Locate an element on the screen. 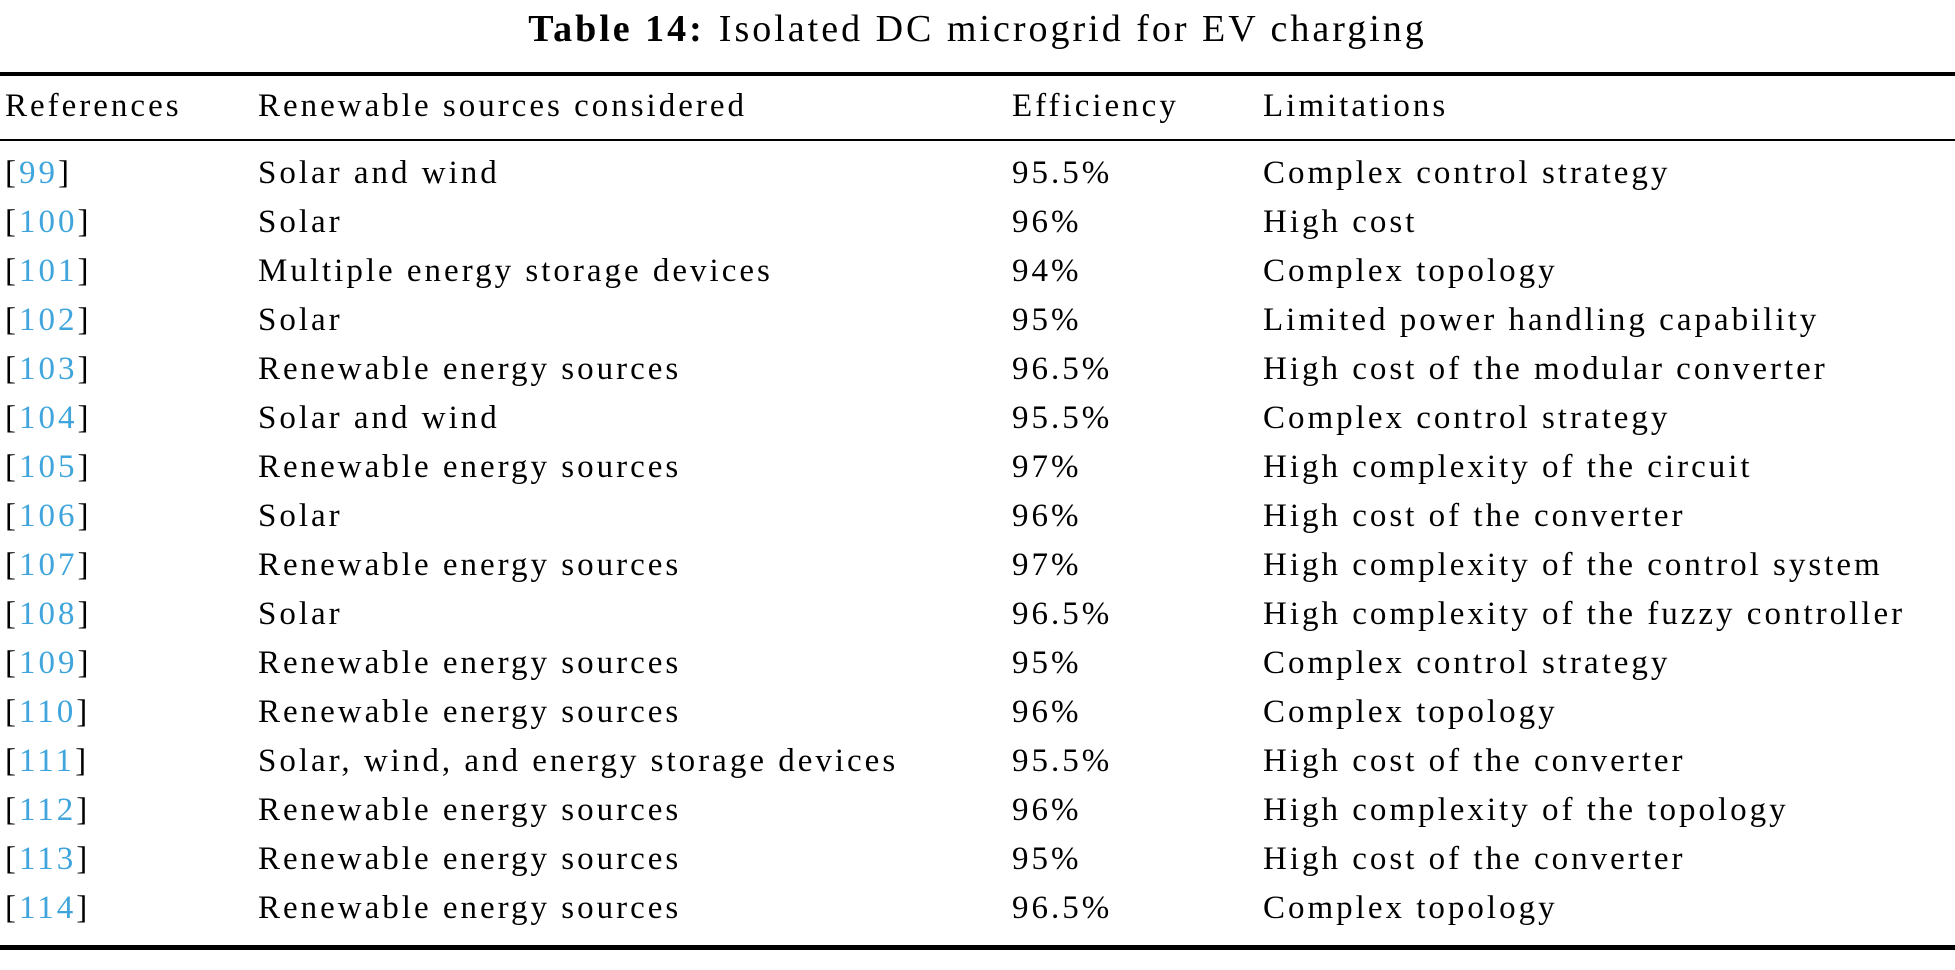 This screenshot has height=970, width=1955. citation-link: 105 is located at coordinates (48, 467).